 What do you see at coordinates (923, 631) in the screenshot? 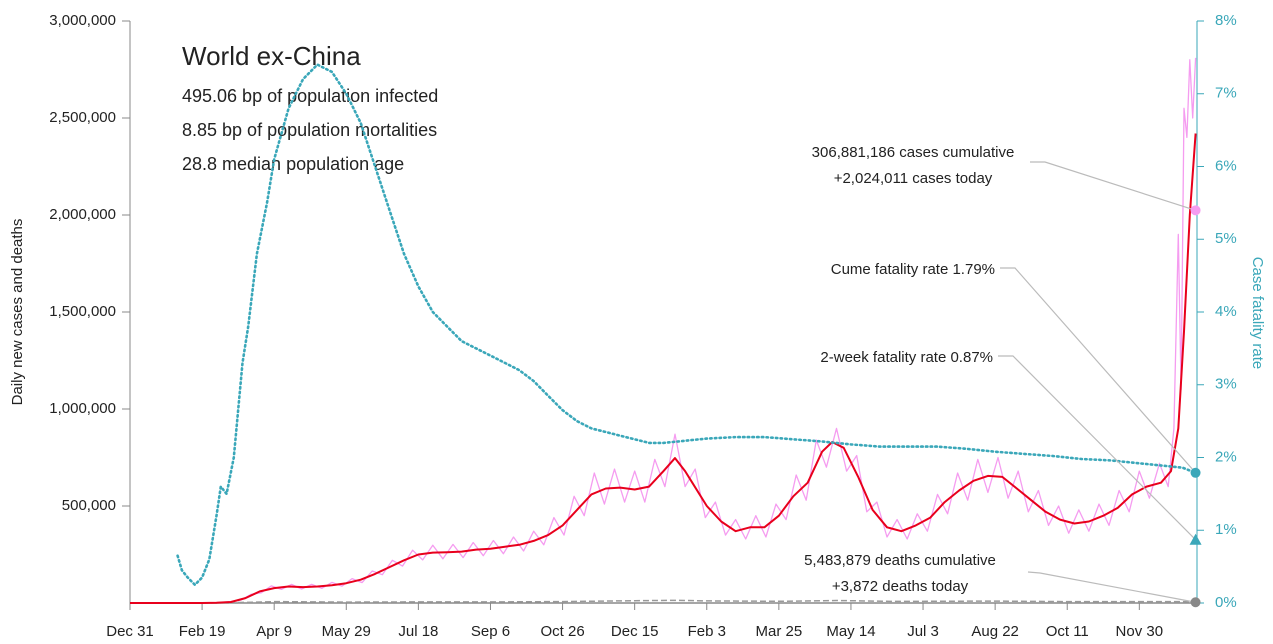
I see `x-tick-label: Jul 3` at bounding box center [923, 631].